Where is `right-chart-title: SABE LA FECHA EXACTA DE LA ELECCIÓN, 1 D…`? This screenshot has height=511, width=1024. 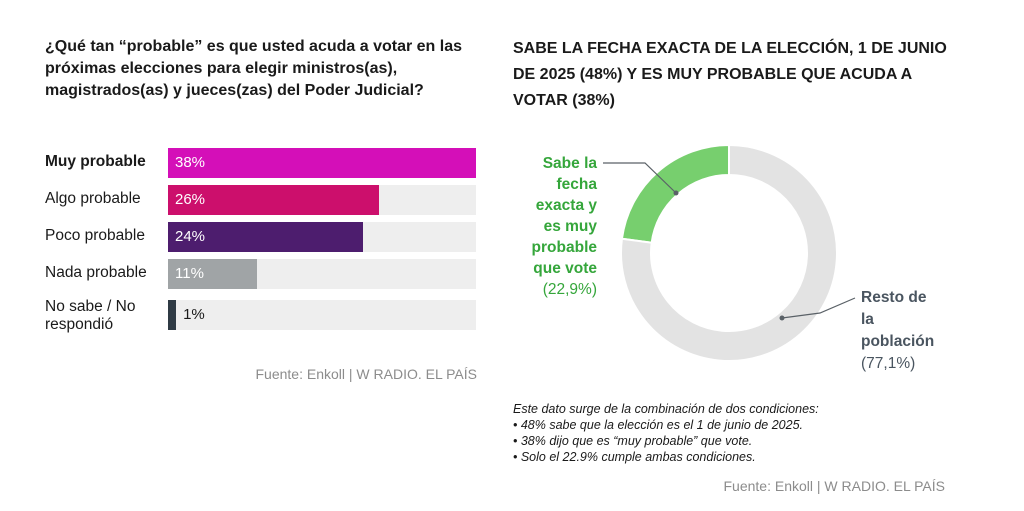 right-chart-title: SABE LA FECHA EXACTA DE LA ELECCIÓN, 1 D… is located at coordinates (730, 74).